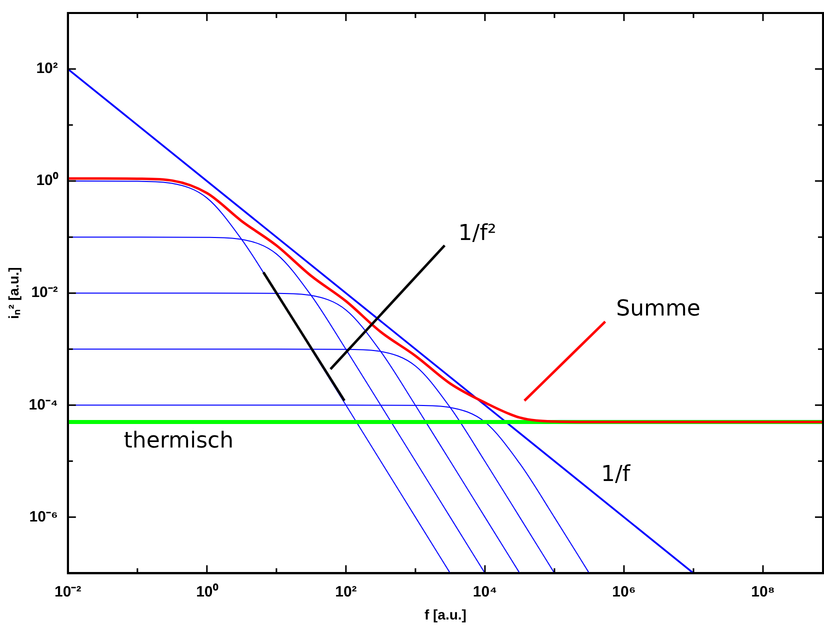 Image resolution: width=824 pixels, height=628 pixels. Describe the element at coordinates (43, 517) in the screenshot. I see `y-tick-label: 10⁻⁶` at that location.